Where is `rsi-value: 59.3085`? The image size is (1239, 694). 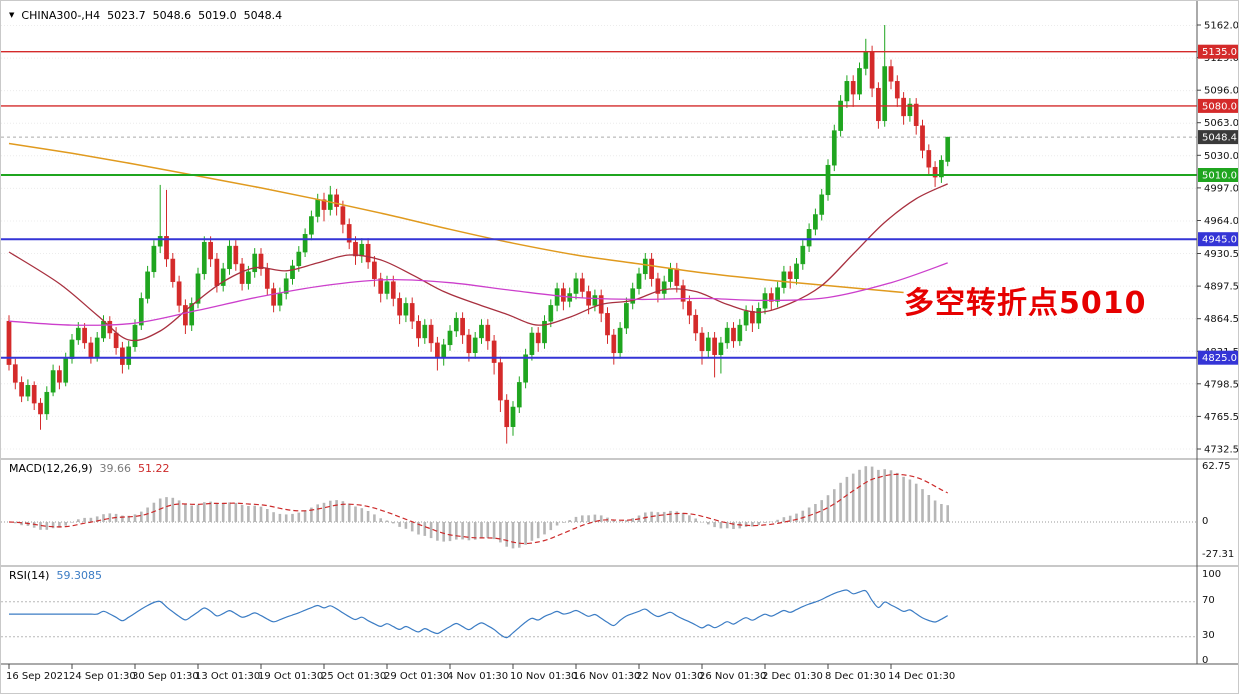
rsi-value: 59.3085 is located at coordinates (79, 575).